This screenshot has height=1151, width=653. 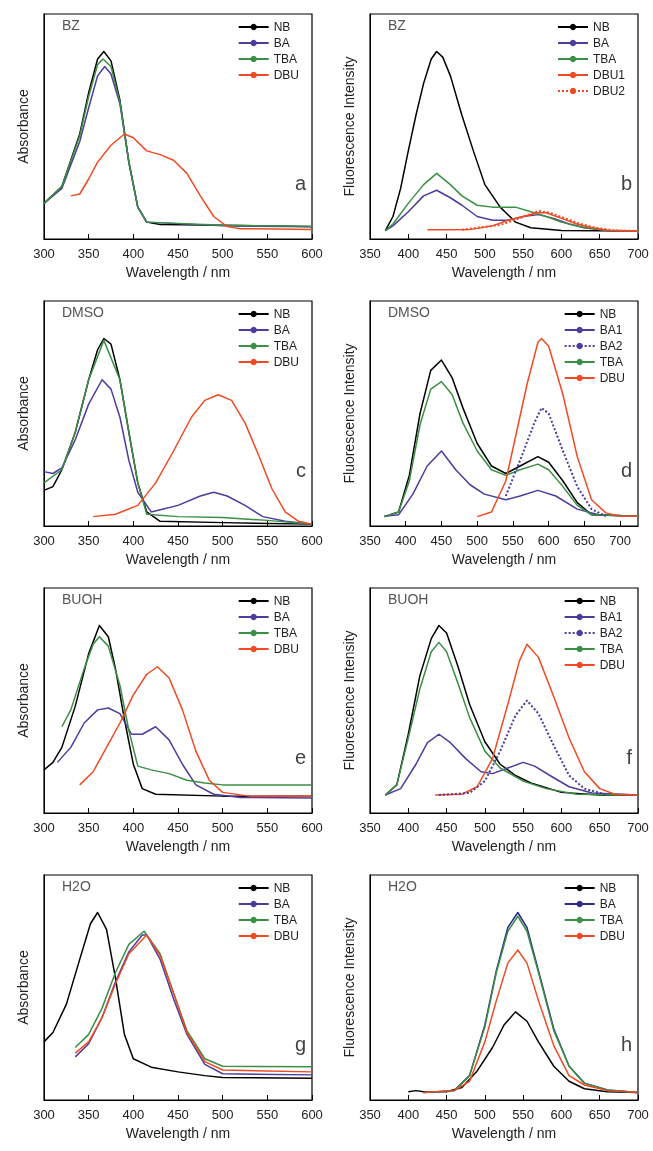 What do you see at coordinates (626, 183) in the screenshot?
I see `annotation: b` at bounding box center [626, 183].